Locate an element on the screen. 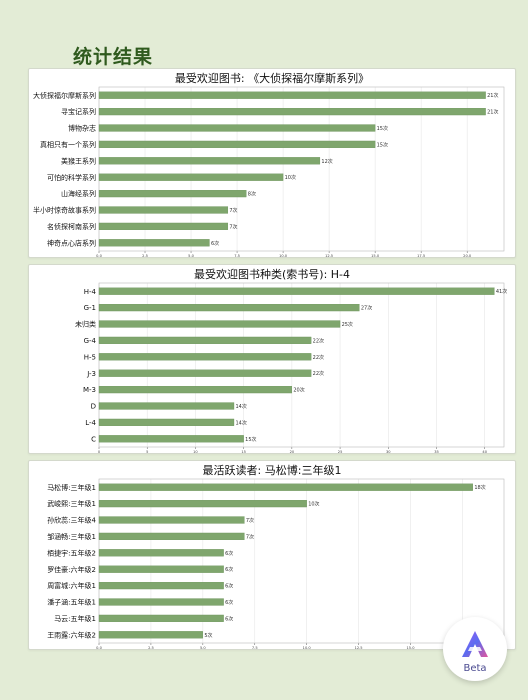  bar-value-label: 8次 is located at coordinates (252, 194).